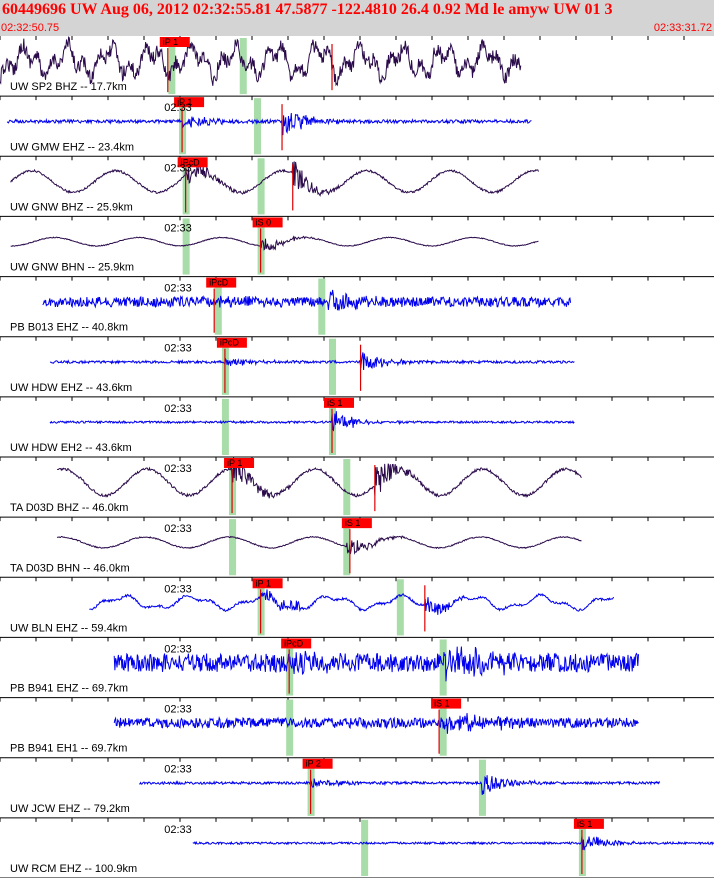 This screenshot has width=714, height=878. What do you see at coordinates (70, 809) in the screenshot?
I see `station-label: UW JCW EHZ -- 79.2km` at bounding box center [70, 809].